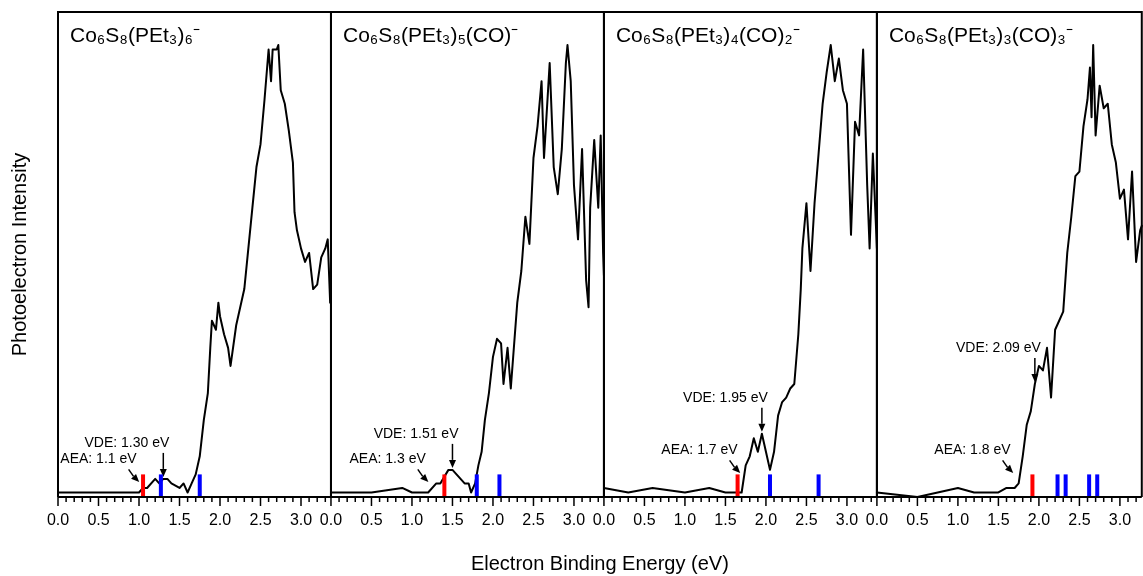 This screenshot has height=576, width=1143. Describe the element at coordinates (999, 347) in the screenshot. I see `annotation: VDE: 2.09 eV` at that location.